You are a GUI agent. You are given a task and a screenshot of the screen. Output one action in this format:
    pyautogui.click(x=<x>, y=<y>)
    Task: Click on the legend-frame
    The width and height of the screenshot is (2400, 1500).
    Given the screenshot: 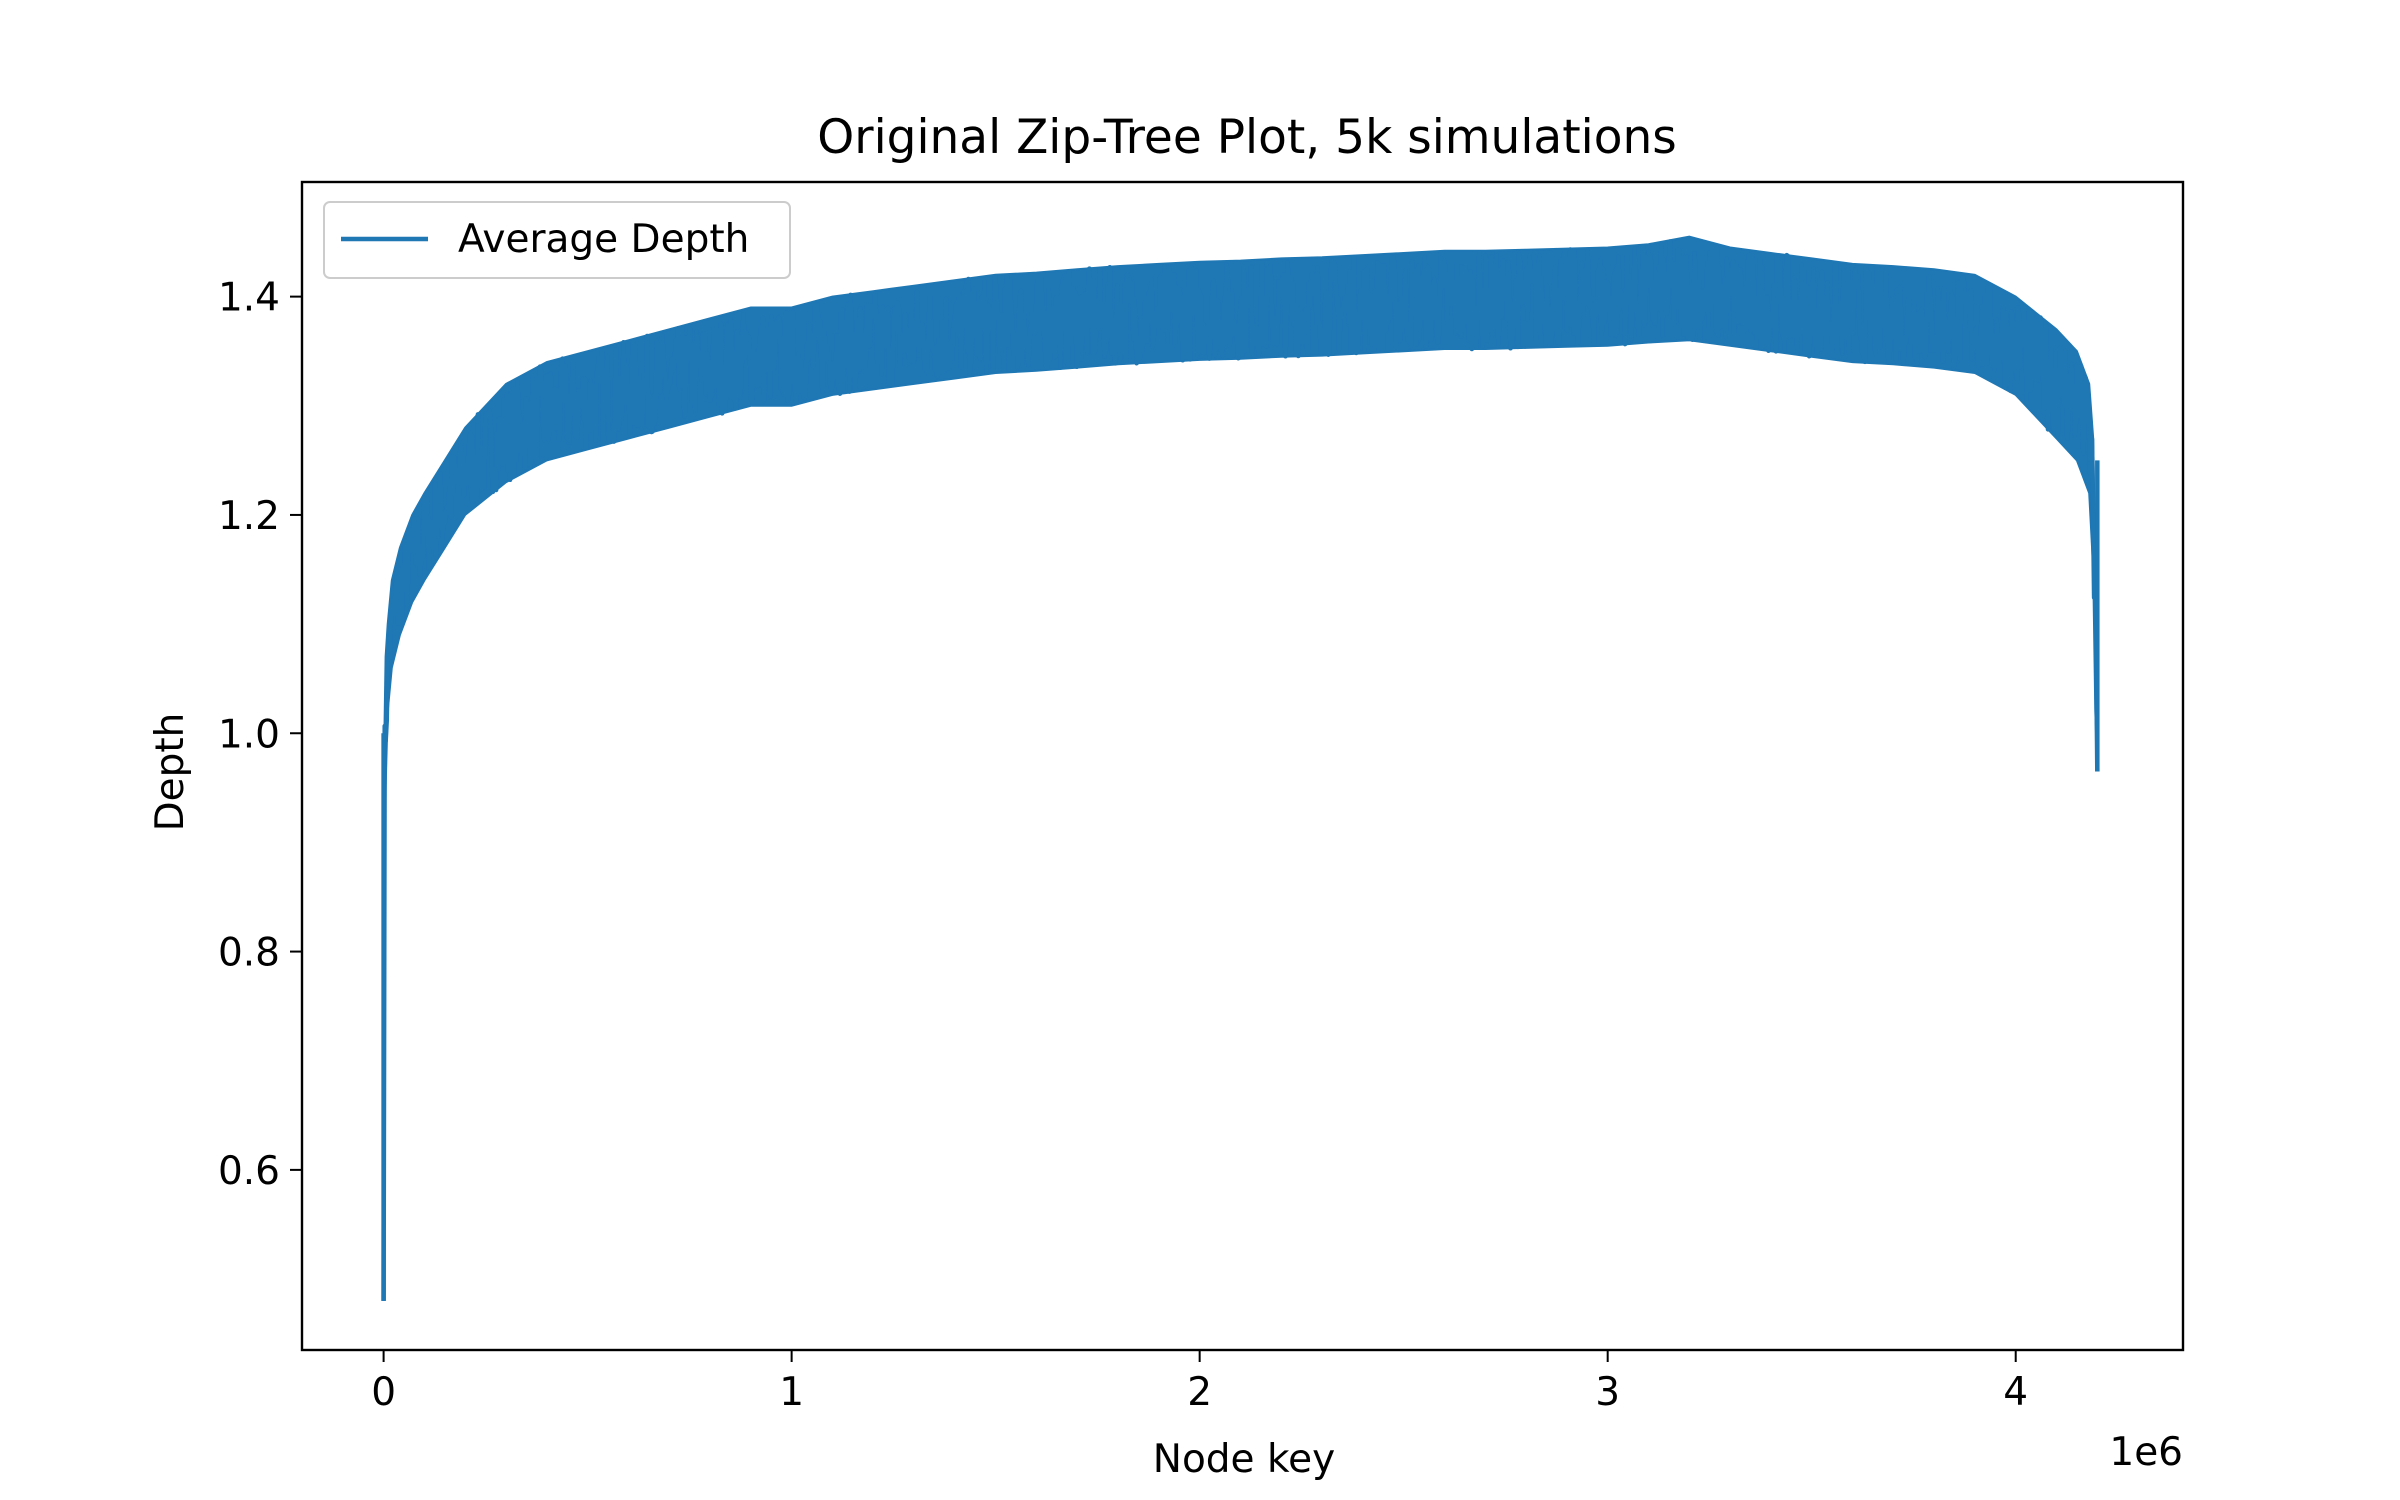 What is the action you would take?
    pyautogui.click(x=557, y=240)
    